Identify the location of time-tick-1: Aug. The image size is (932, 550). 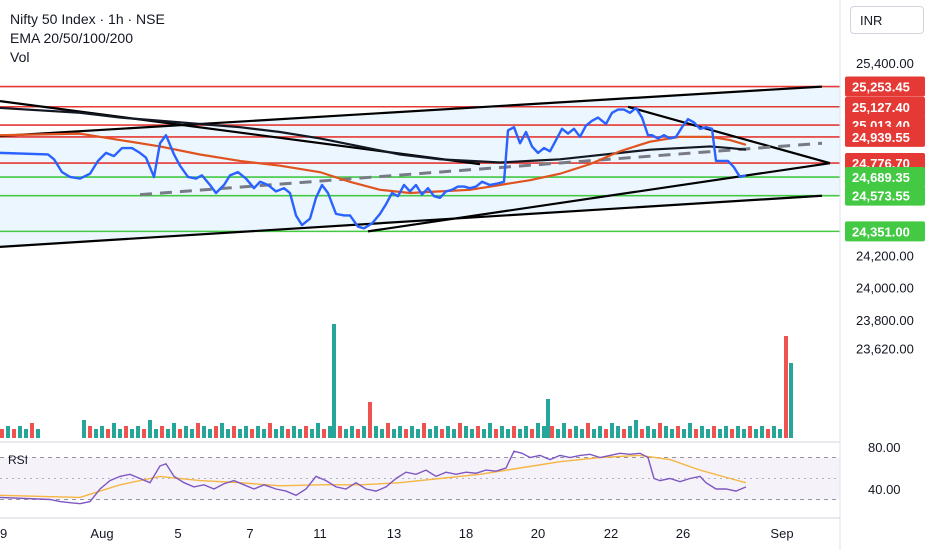
(101, 533).